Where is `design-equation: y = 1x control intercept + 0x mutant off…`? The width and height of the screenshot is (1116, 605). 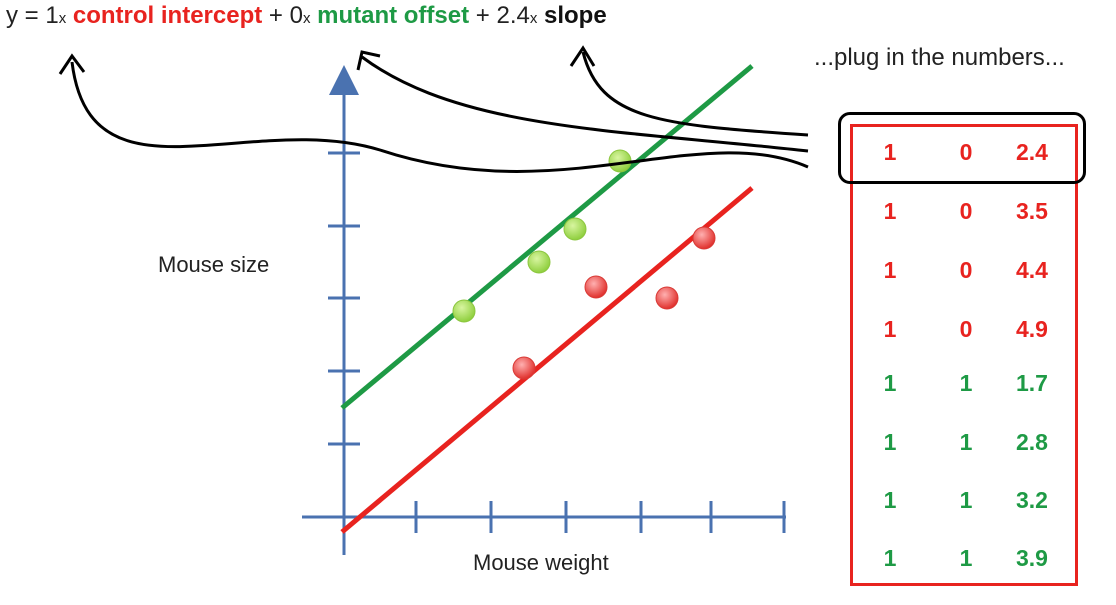 design-equation: y = 1x control intercept + 0x mutant off… is located at coordinates (306, 16).